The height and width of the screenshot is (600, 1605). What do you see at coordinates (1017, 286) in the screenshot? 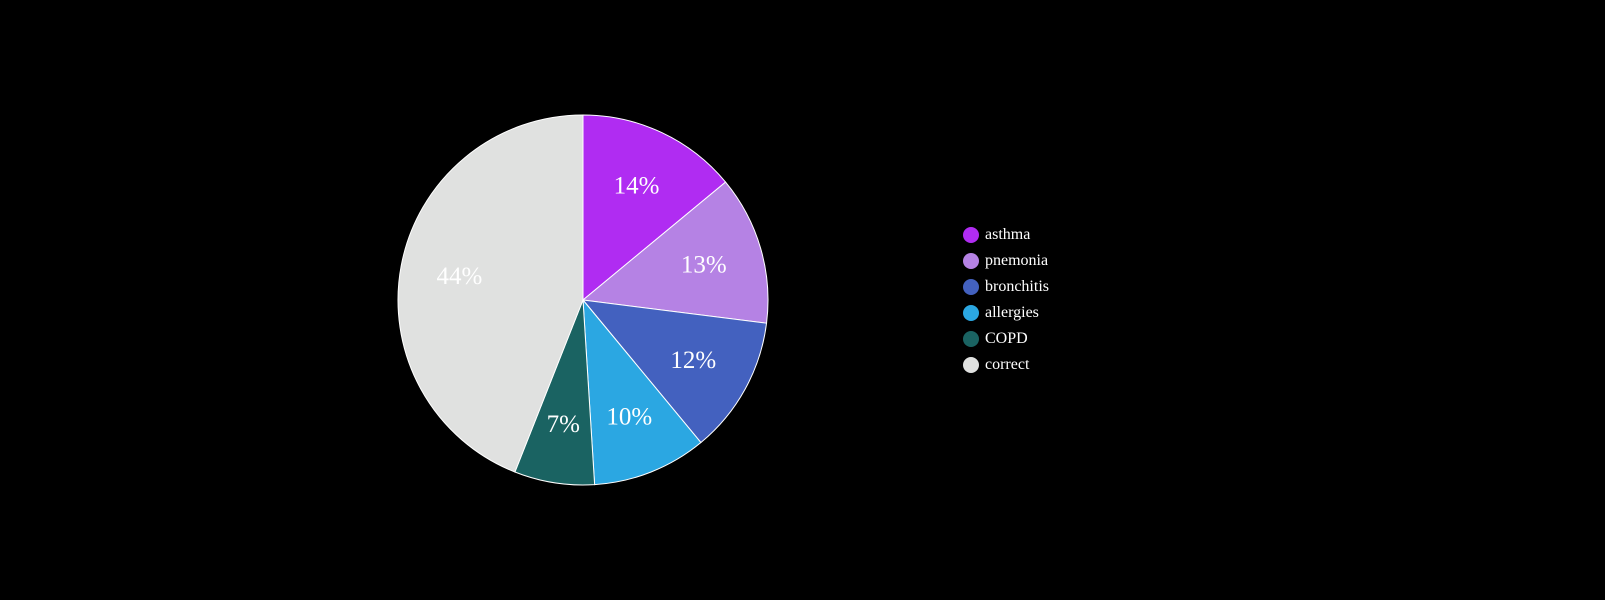
I see `legend-label: bronchitis` at bounding box center [1017, 286].